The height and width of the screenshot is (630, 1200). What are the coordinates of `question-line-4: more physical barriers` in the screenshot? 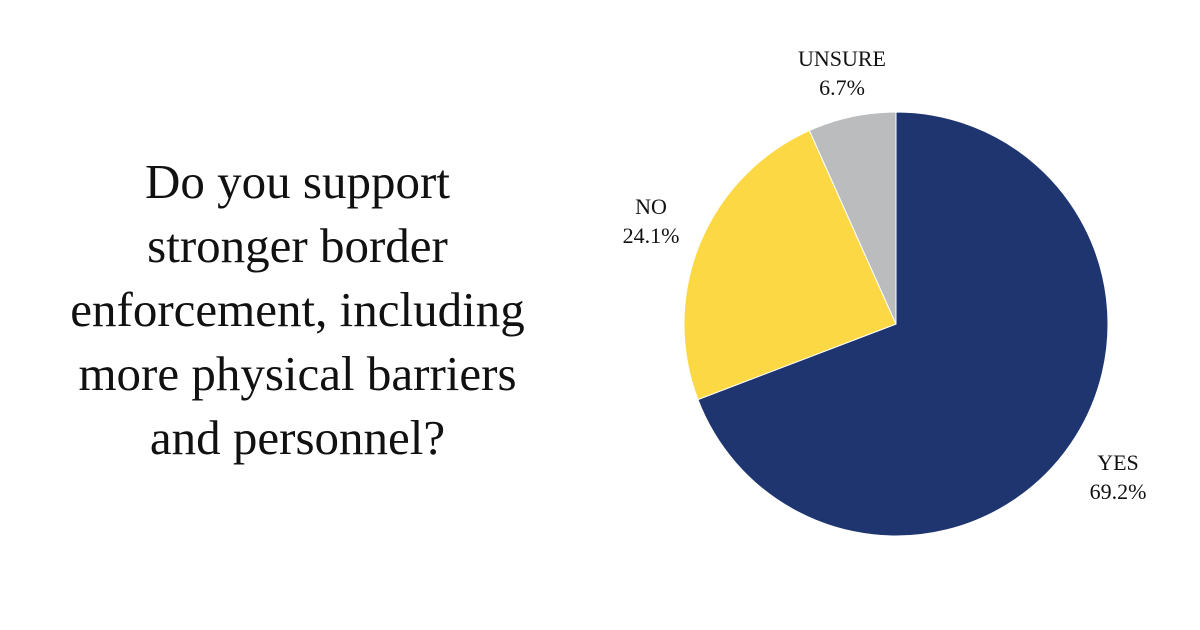 It's located at (297, 373).